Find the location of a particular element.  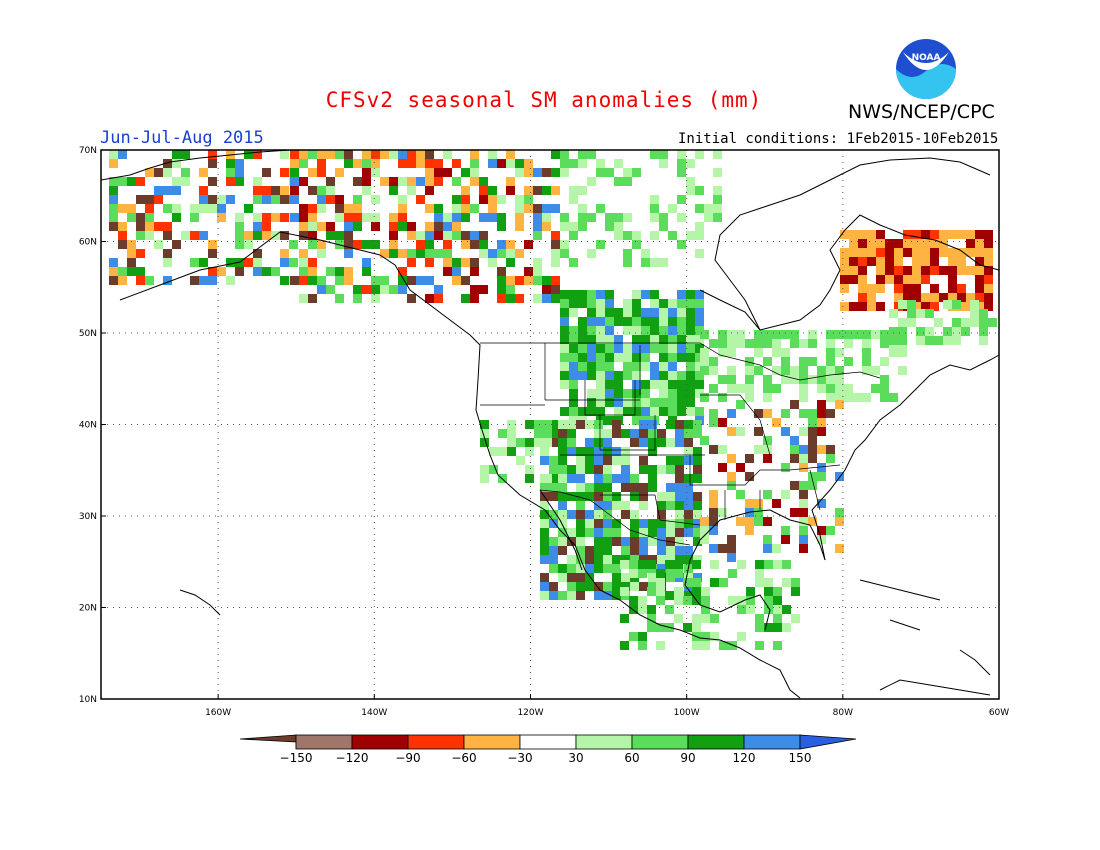

colorbar-tick-label: −150 is located at coordinates (296, 758).